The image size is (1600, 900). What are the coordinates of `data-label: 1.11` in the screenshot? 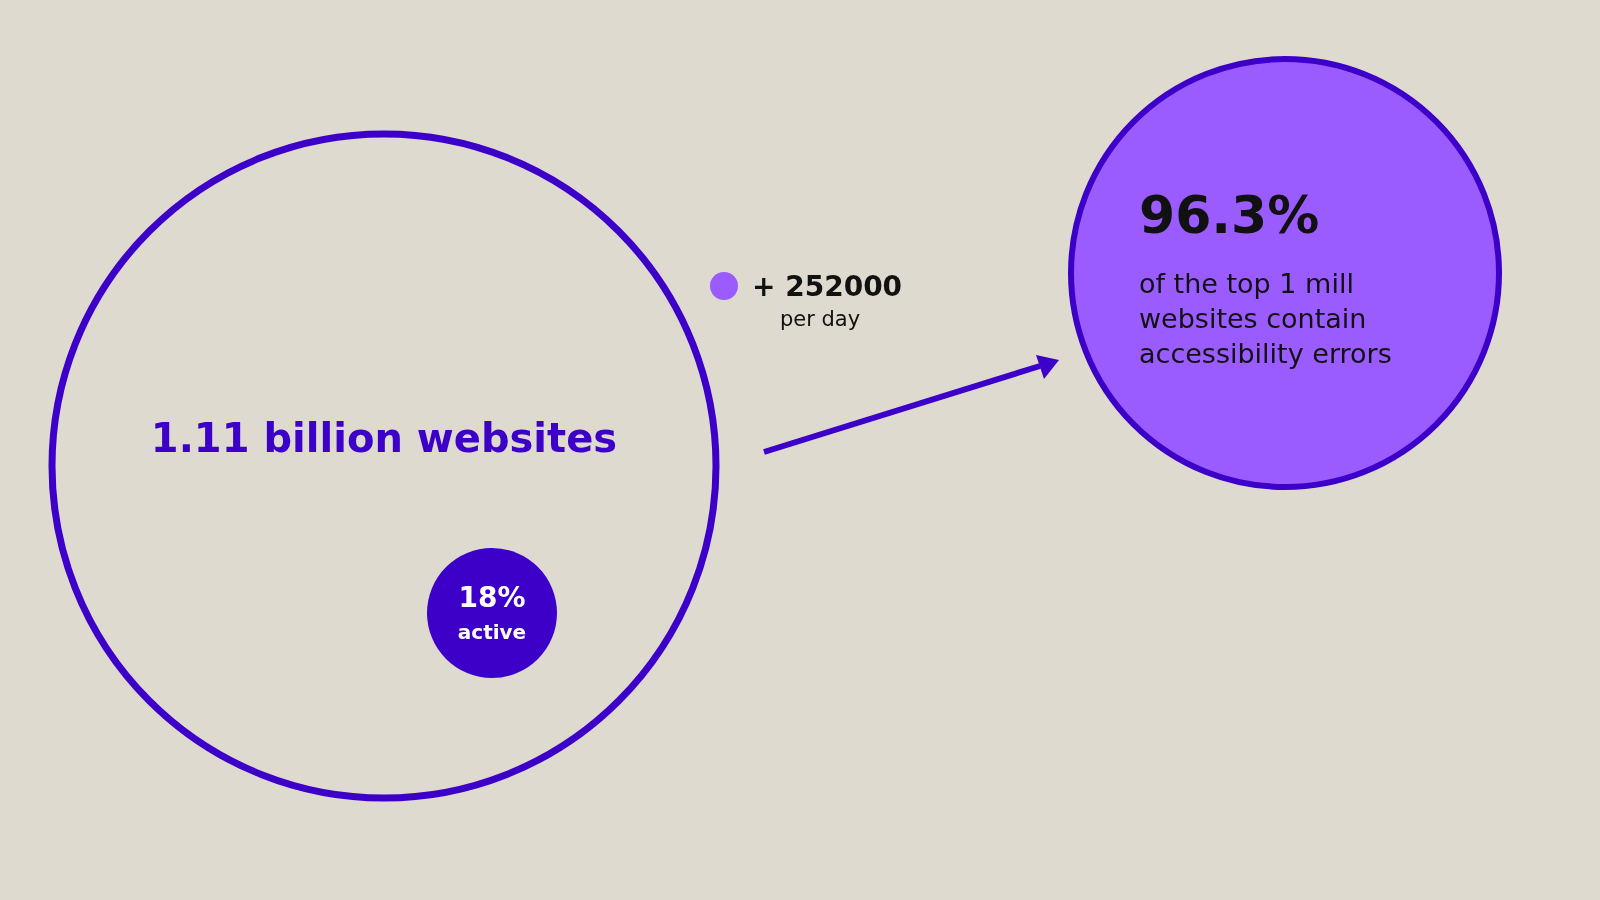 It's located at (200, 438).